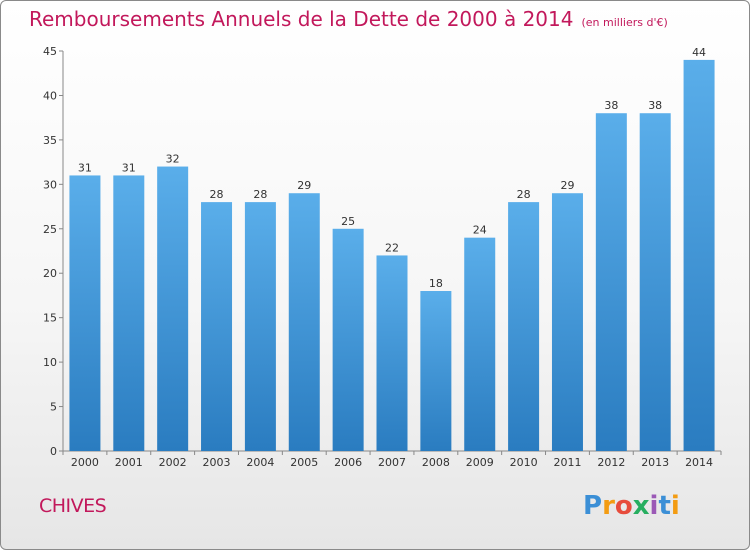 This screenshot has width=750, height=550. What do you see at coordinates (173, 309) in the screenshot?
I see `bar-2002` at bounding box center [173, 309].